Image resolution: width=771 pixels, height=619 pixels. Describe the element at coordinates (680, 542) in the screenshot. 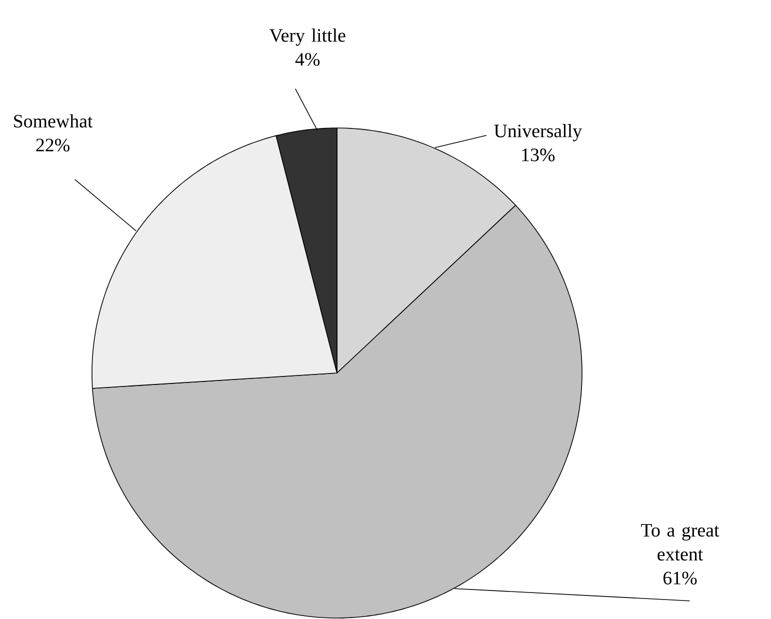

I see `slice-label: To a great extent` at that location.